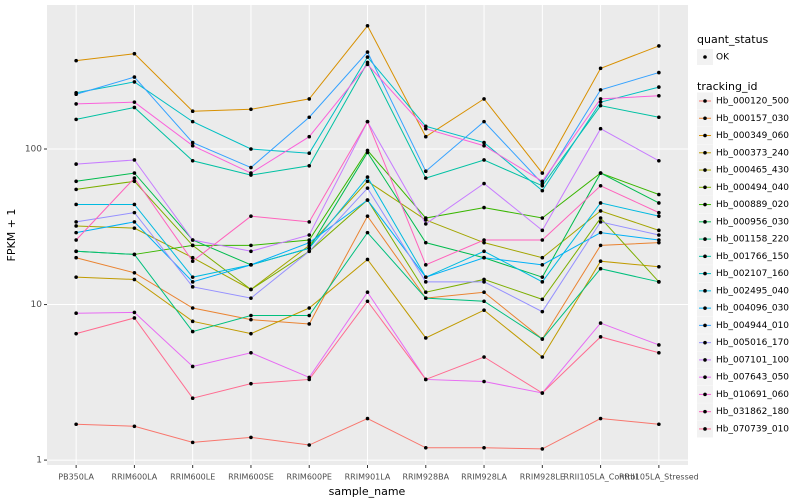  Describe the element at coordinates (752, 188) in the screenshot. I see `legend-label: Hb_000494_040` at that location.